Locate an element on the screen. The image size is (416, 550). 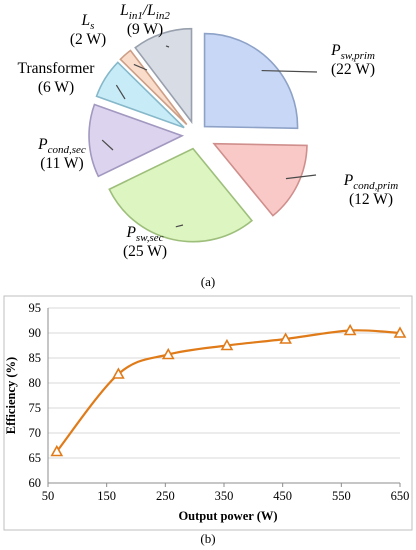
slice-name-label: Psw,prim is located at coordinates (352, 52).